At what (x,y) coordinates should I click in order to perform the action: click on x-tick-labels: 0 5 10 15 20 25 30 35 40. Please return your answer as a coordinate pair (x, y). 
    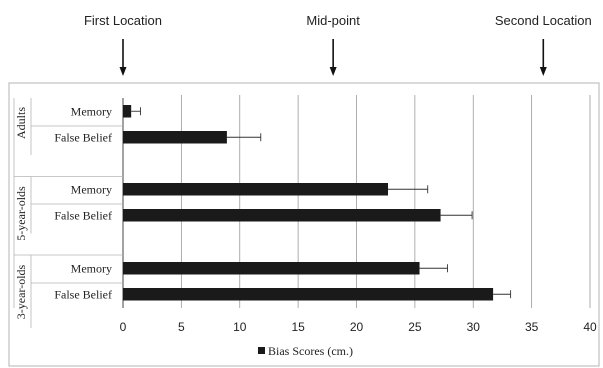
    Looking at the image, I should click on (358, 327).